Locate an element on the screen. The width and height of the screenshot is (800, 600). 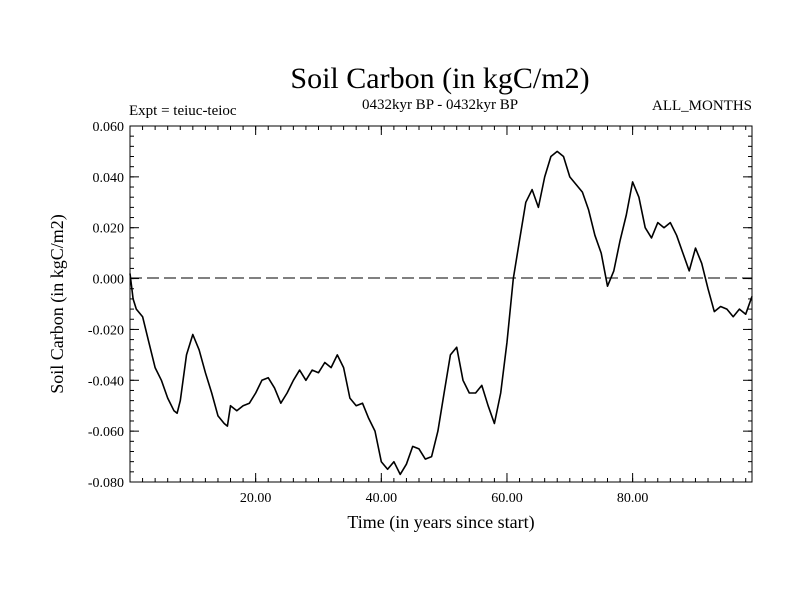
chart-subtitle-period: 0432kyr BP - 0432kyr BP is located at coordinates (440, 105).